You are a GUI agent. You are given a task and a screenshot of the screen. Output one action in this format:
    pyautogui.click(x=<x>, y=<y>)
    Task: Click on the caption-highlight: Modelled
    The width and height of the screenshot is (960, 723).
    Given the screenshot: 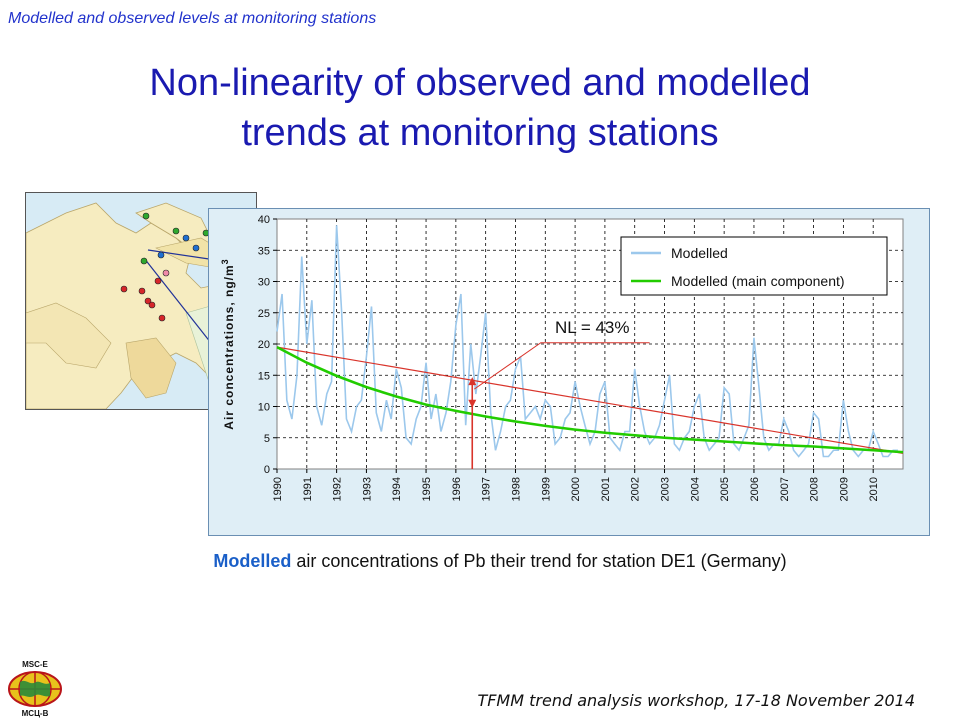 What is the action you would take?
    pyautogui.click(x=252, y=561)
    